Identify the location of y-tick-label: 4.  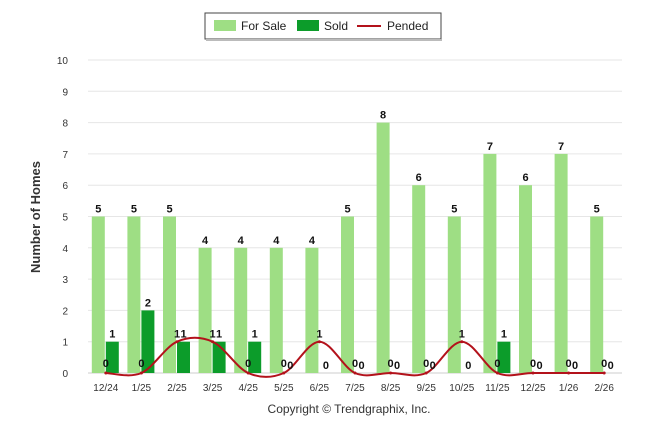
(65, 249).